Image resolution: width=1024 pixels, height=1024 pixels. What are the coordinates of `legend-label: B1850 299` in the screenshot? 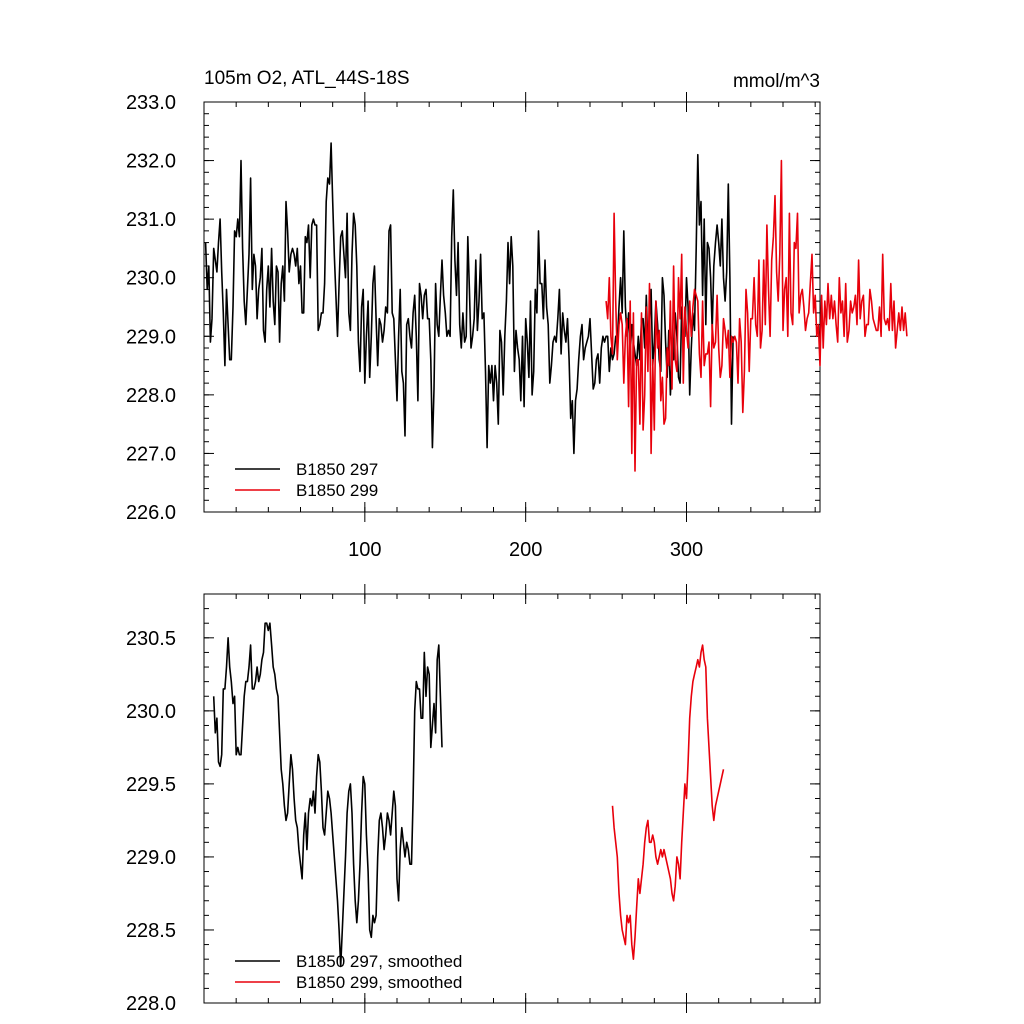 It's located at (337, 490).